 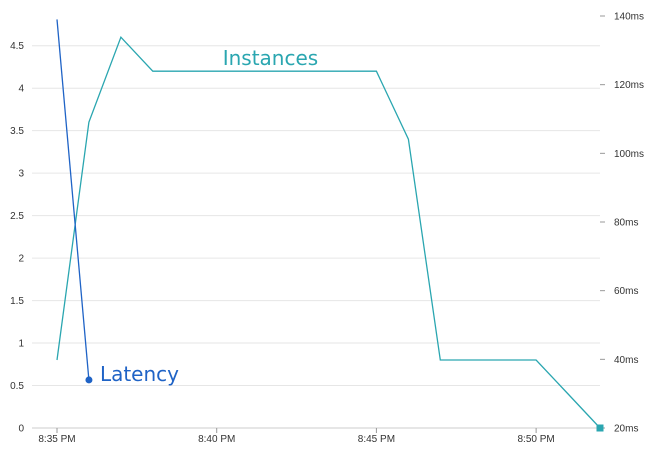 I want to click on right-tick-label: 40ms, so click(x=626, y=360).